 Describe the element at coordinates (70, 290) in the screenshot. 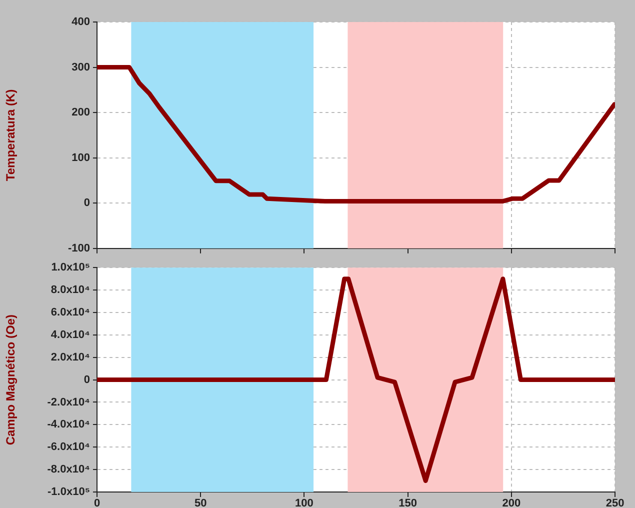

I see `y-tick-label: 8.0x10⁴` at that location.